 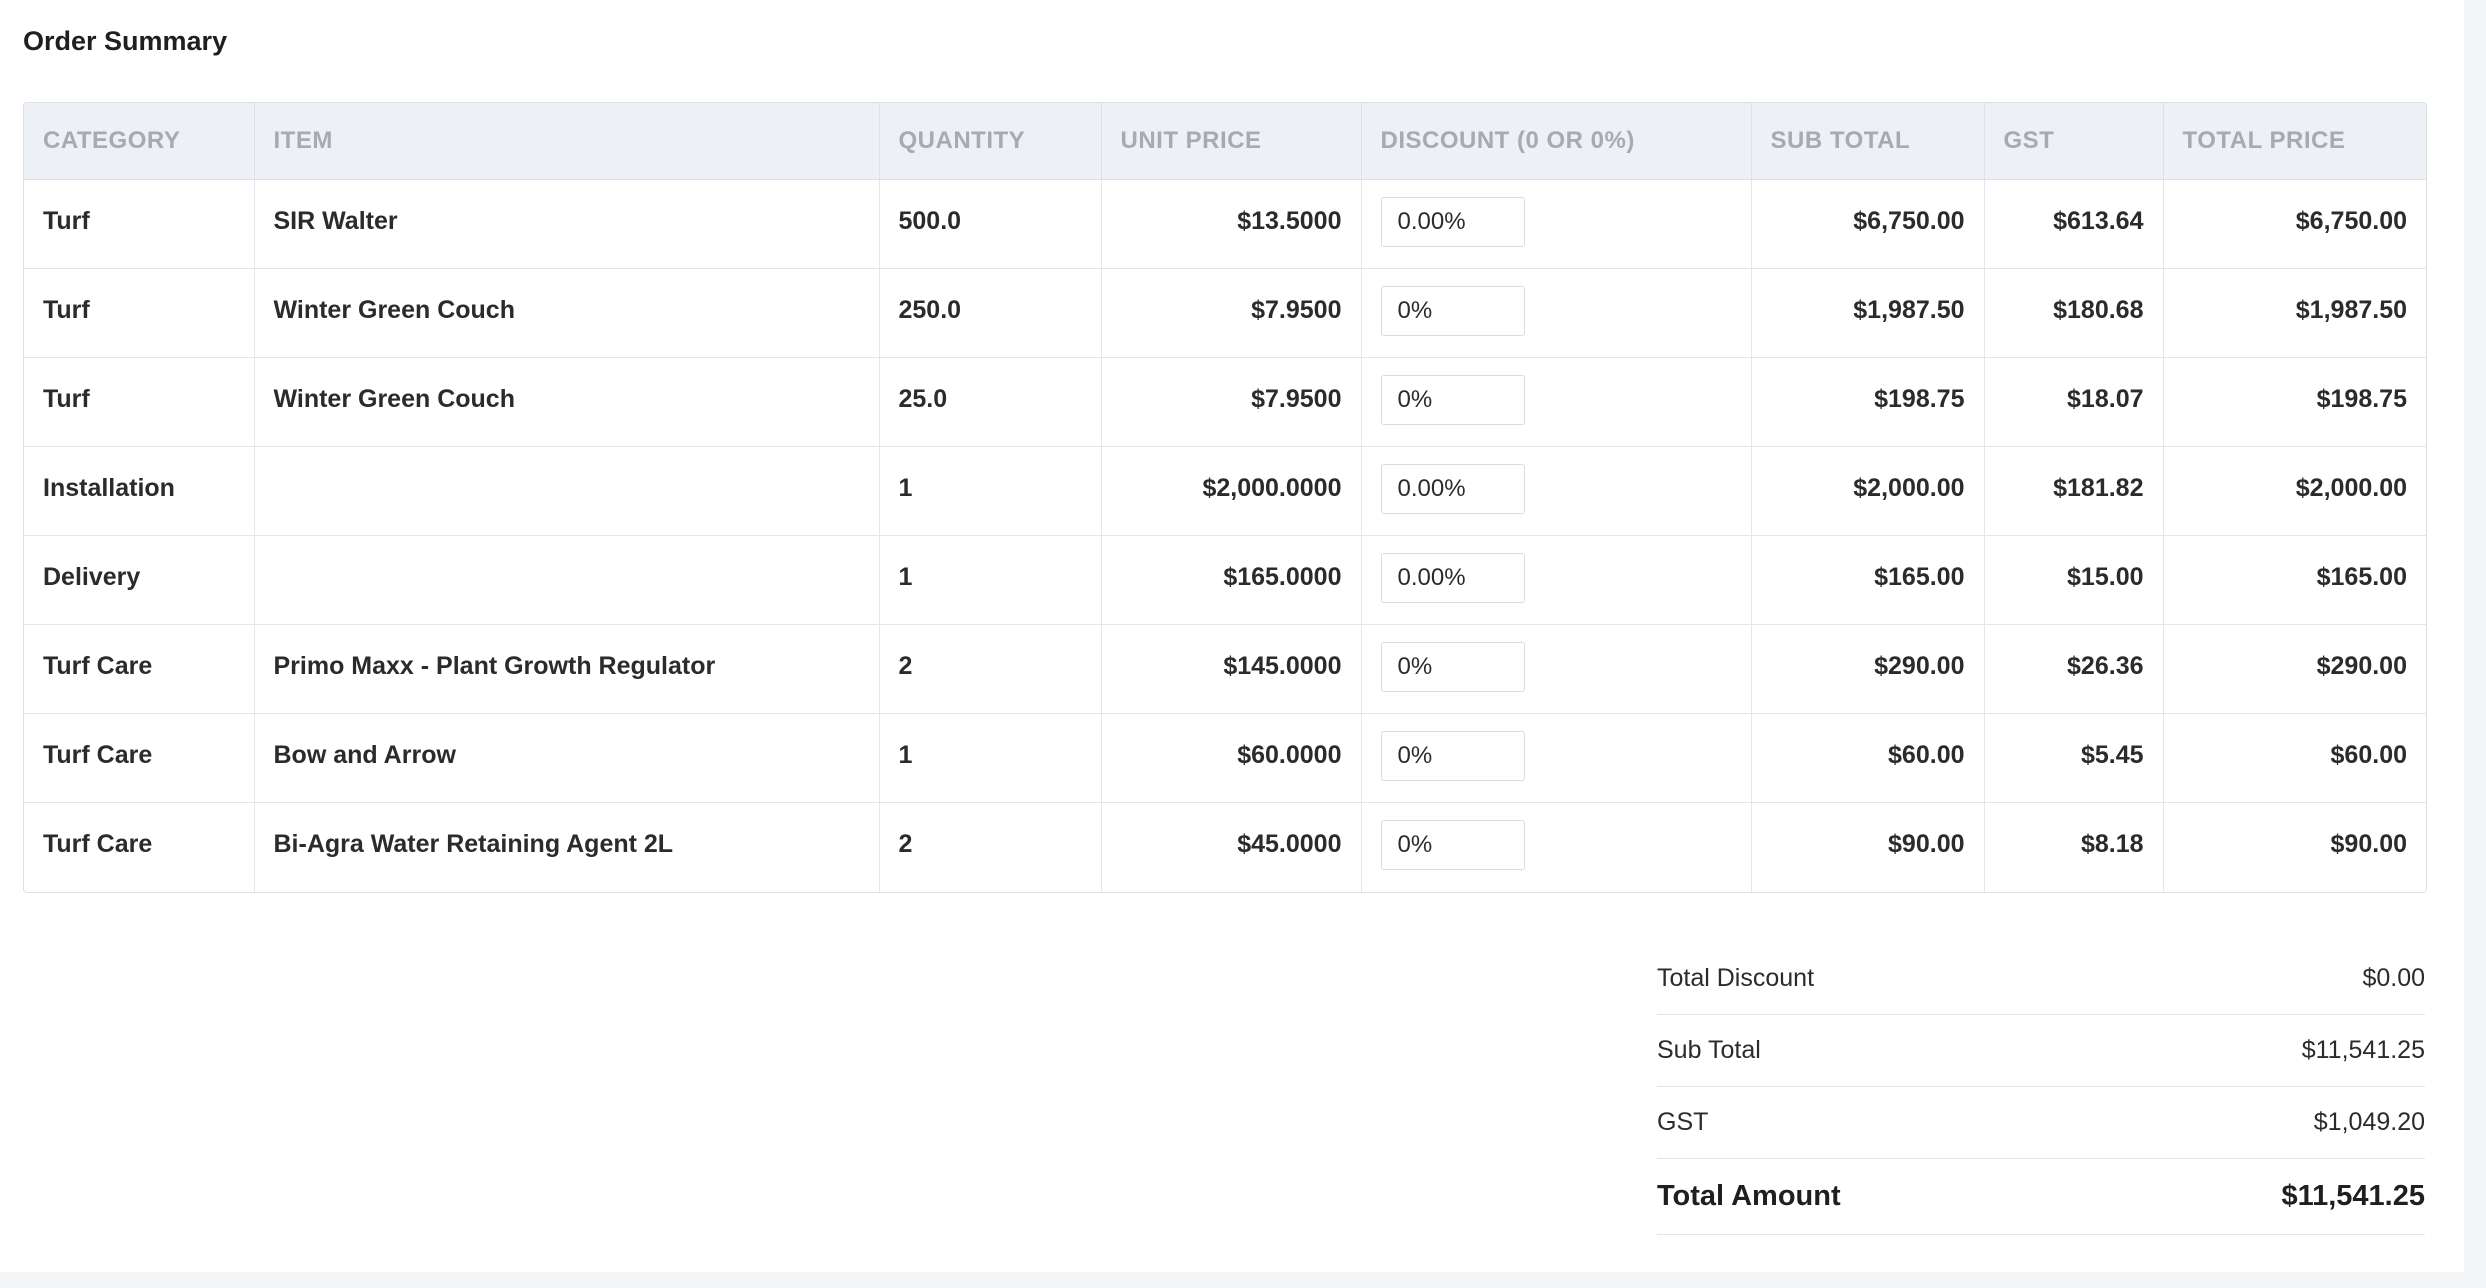 I want to click on cell-item: Primo Maxx - Plant Growth Regulator, so click(x=567, y=669).